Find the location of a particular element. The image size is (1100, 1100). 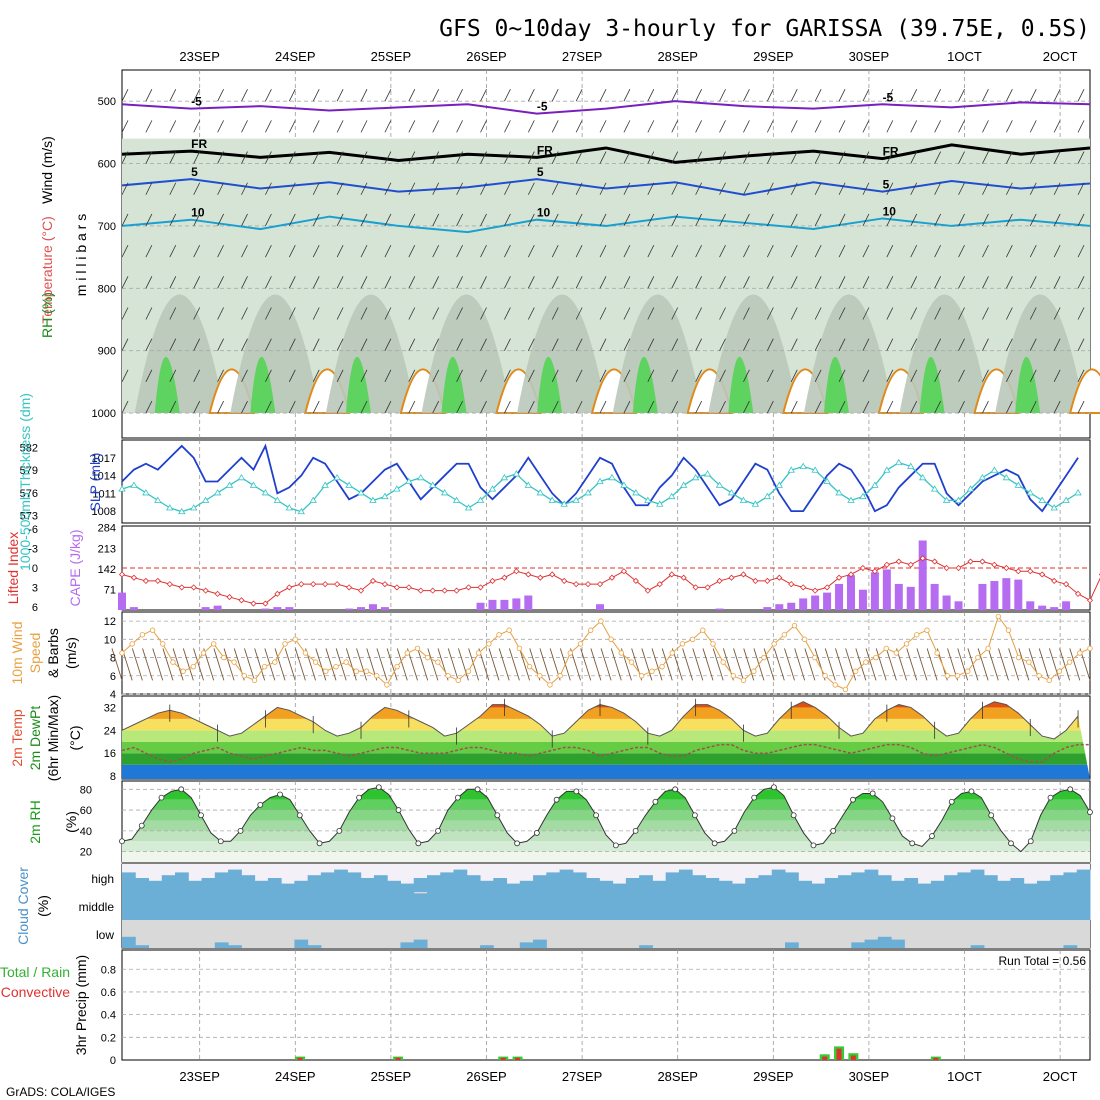

top-date-label: 29SEP is located at coordinates (773, 56).